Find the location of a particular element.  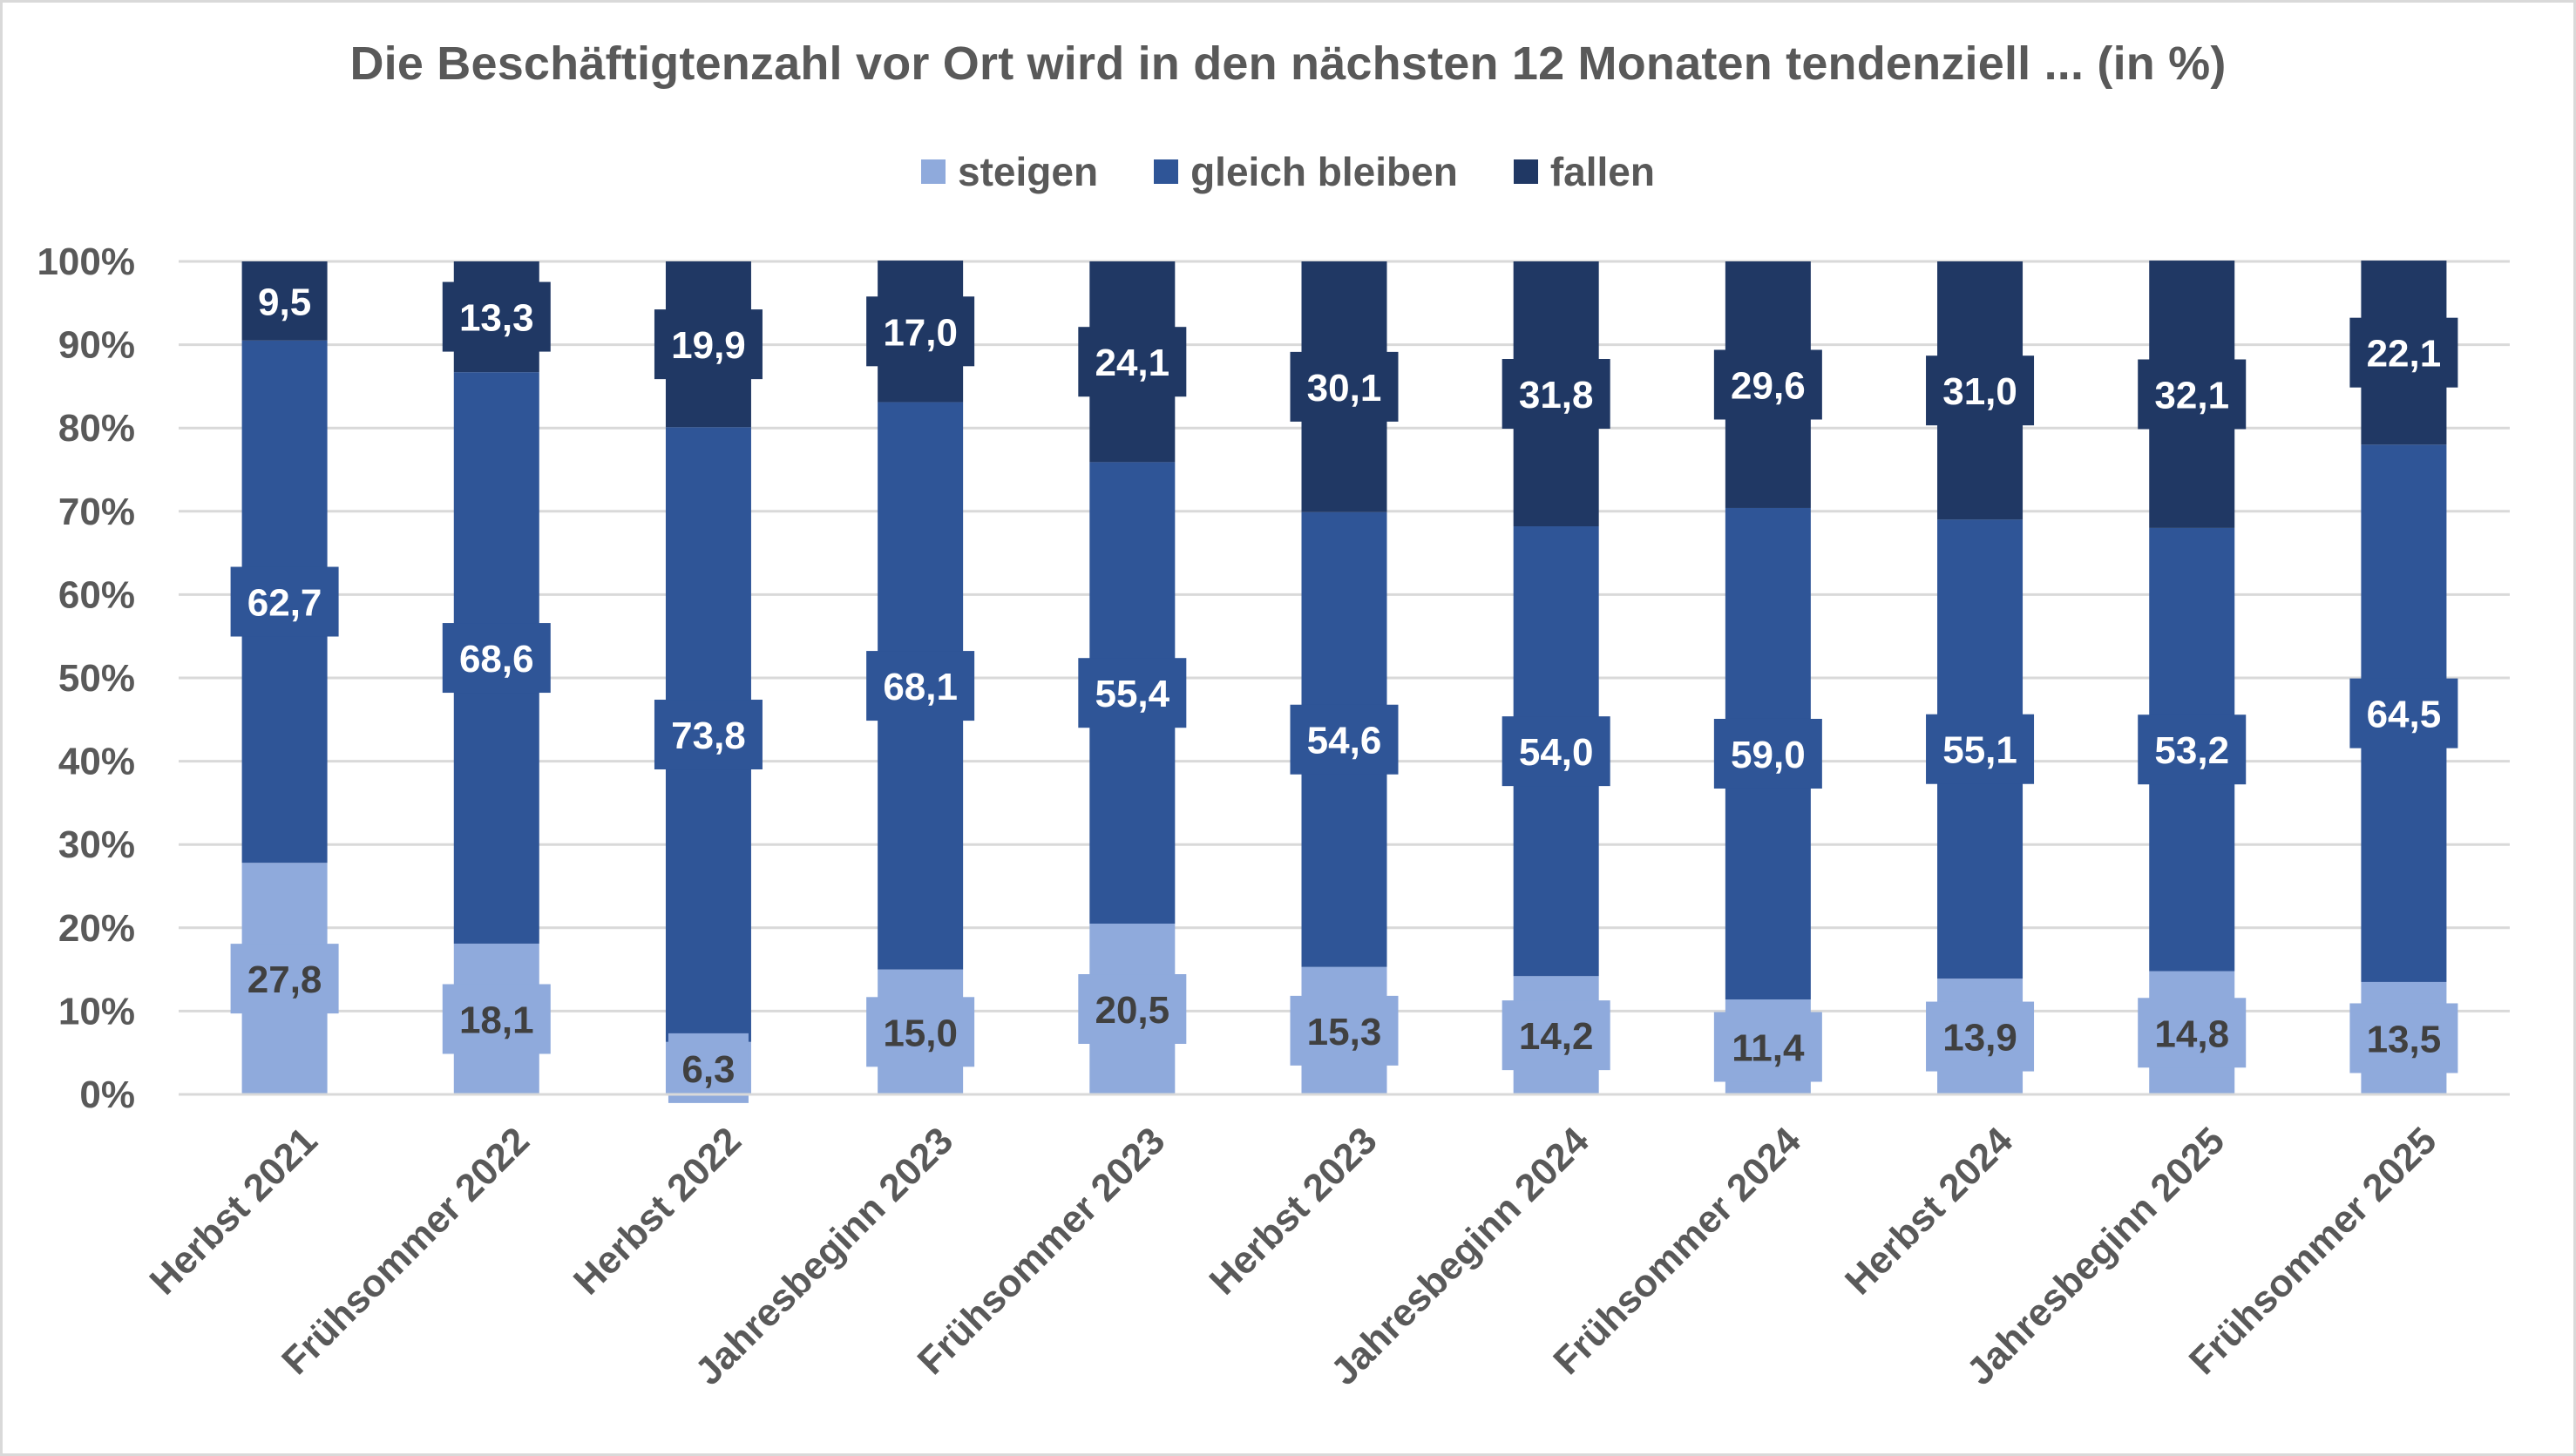

data-label: 13,5 is located at coordinates (2405, 1039).